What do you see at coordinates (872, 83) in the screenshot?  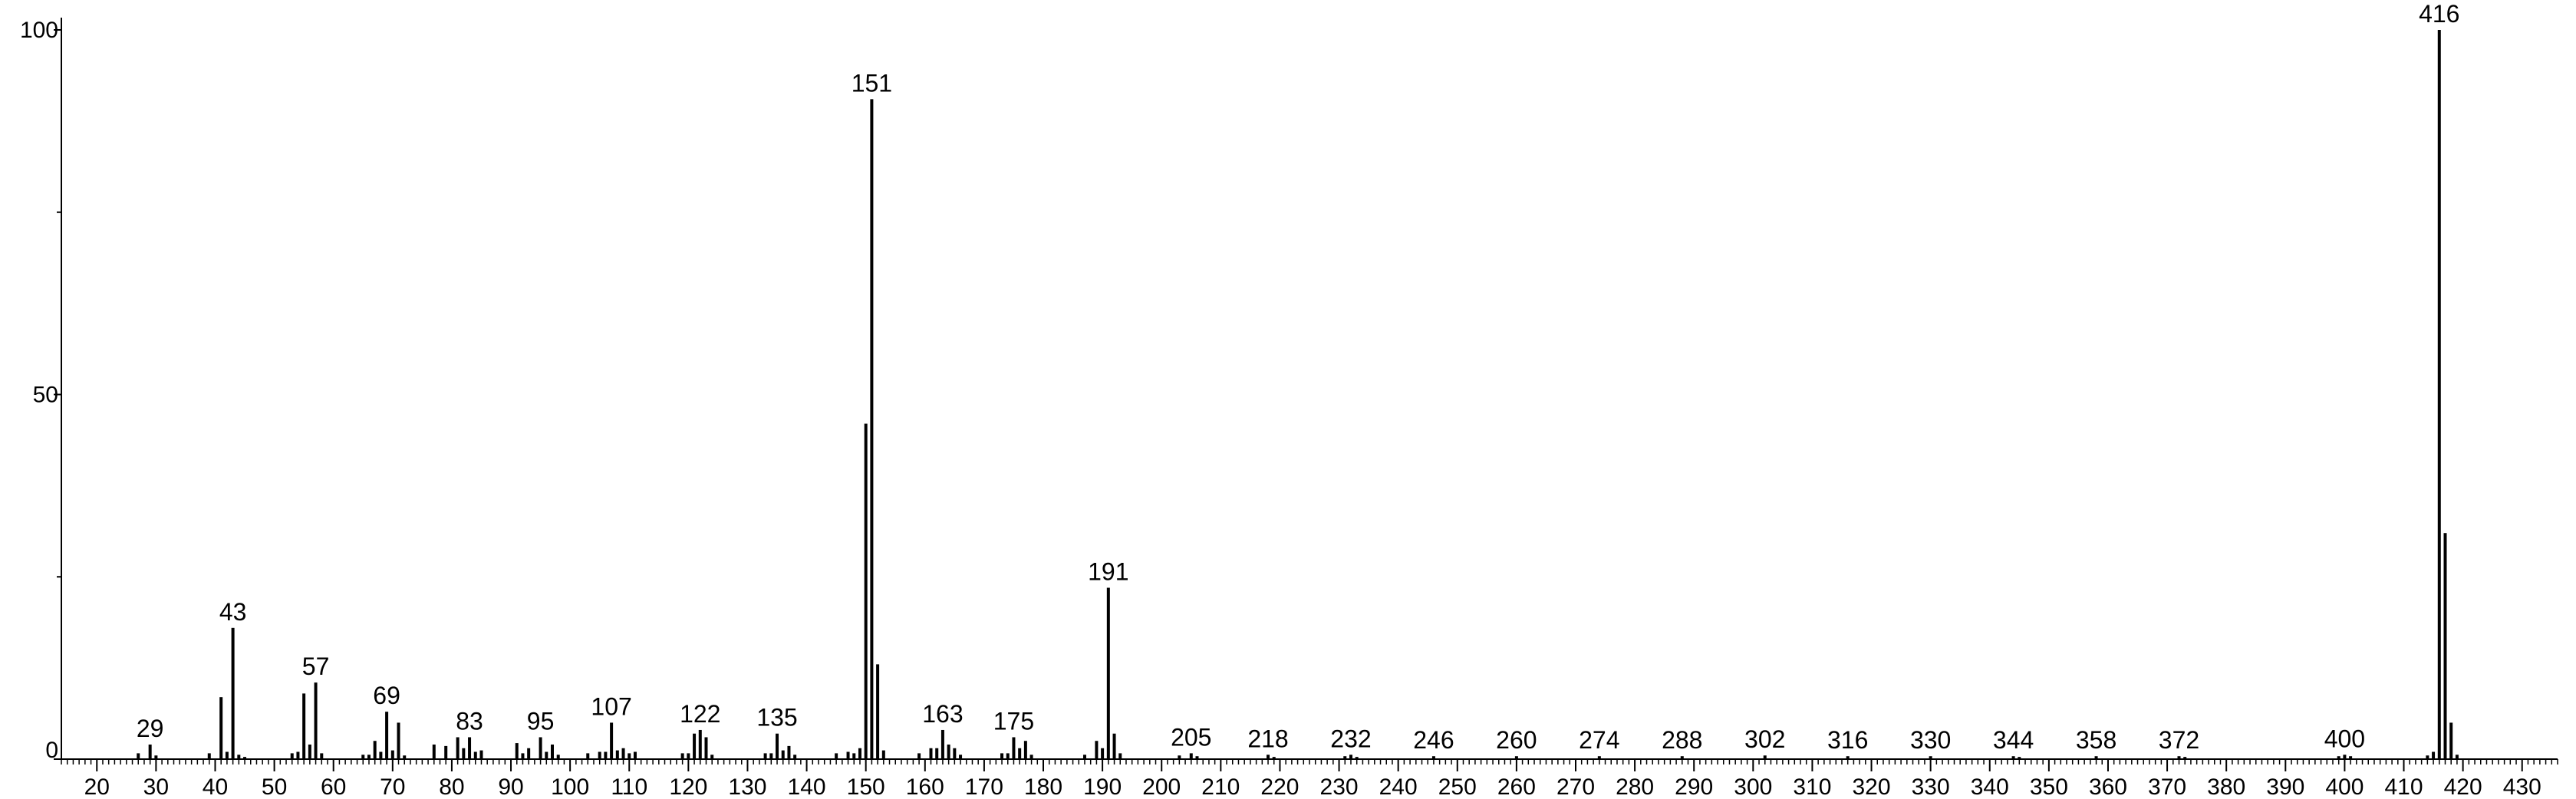 I see `peak-label: 151` at bounding box center [872, 83].